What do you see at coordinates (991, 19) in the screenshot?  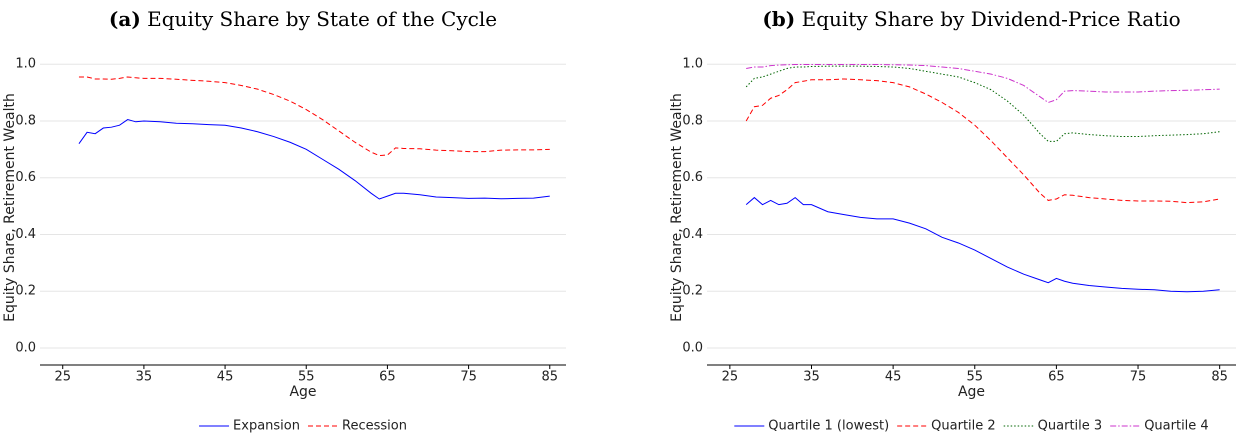 I see `title-text: Equity Share by Dividend-Price Ratio` at bounding box center [991, 19].